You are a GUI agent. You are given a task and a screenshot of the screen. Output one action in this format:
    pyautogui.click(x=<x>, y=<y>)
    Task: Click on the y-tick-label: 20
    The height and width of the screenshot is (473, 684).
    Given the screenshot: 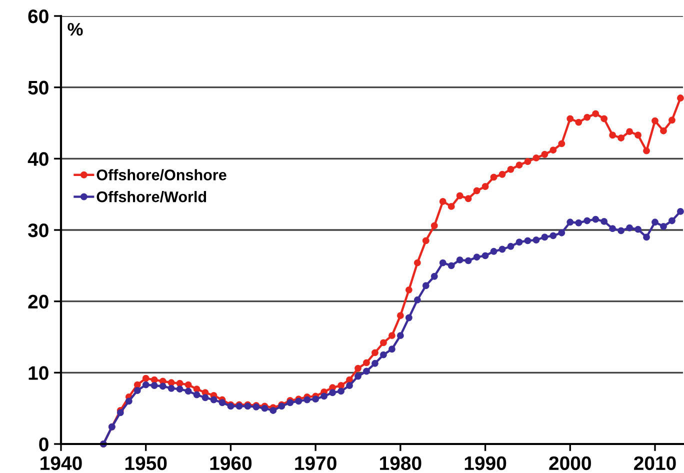 What is the action you would take?
    pyautogui.click(x=38, y=301)
    